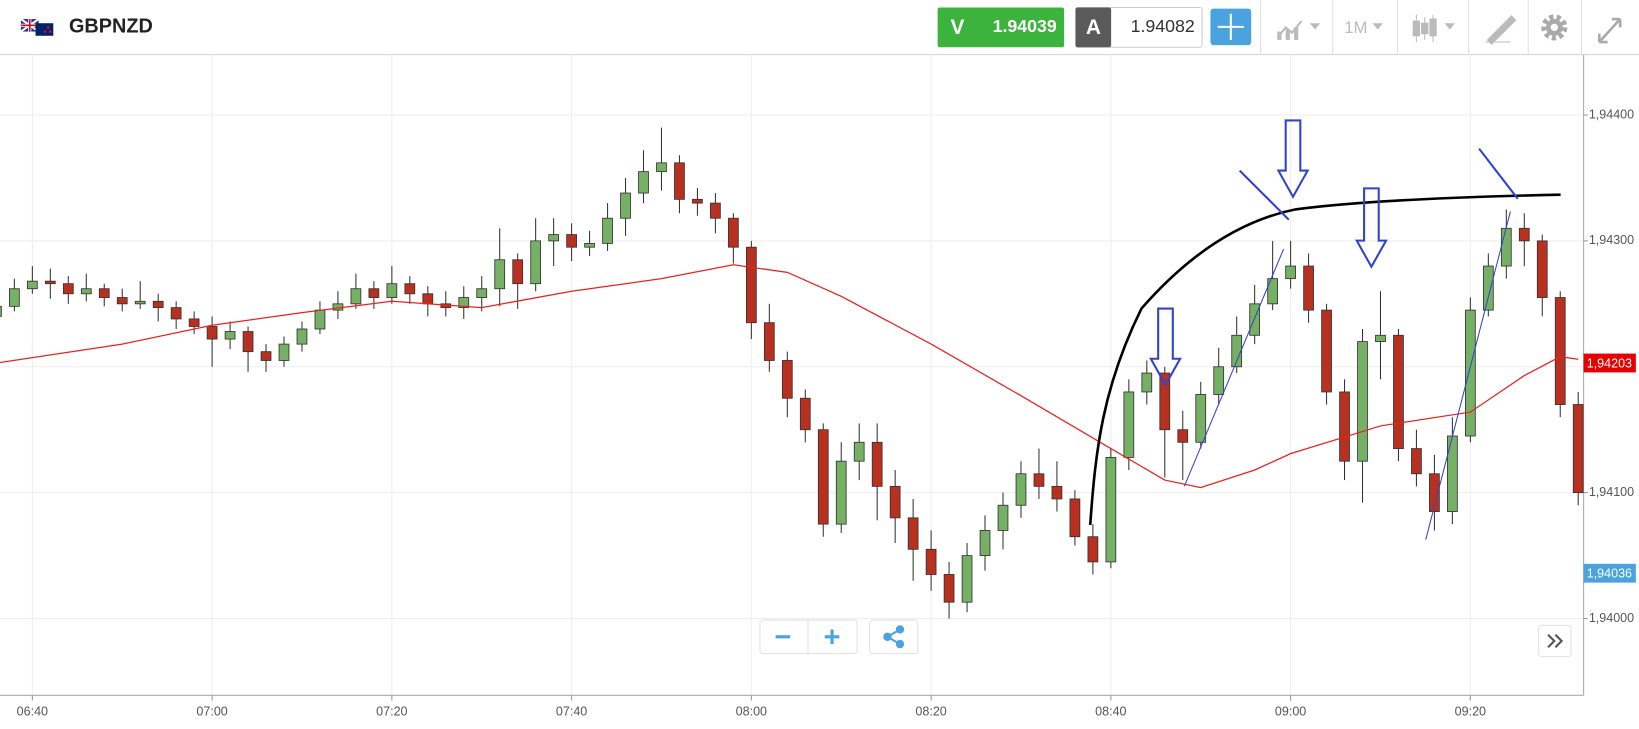 The width and height of the screenshot is (1639, 729). What do you see at coordinates (1025, 26) in the screenshot?
I see `sell-price: 1.94039` at bounding box center [1025, 26].